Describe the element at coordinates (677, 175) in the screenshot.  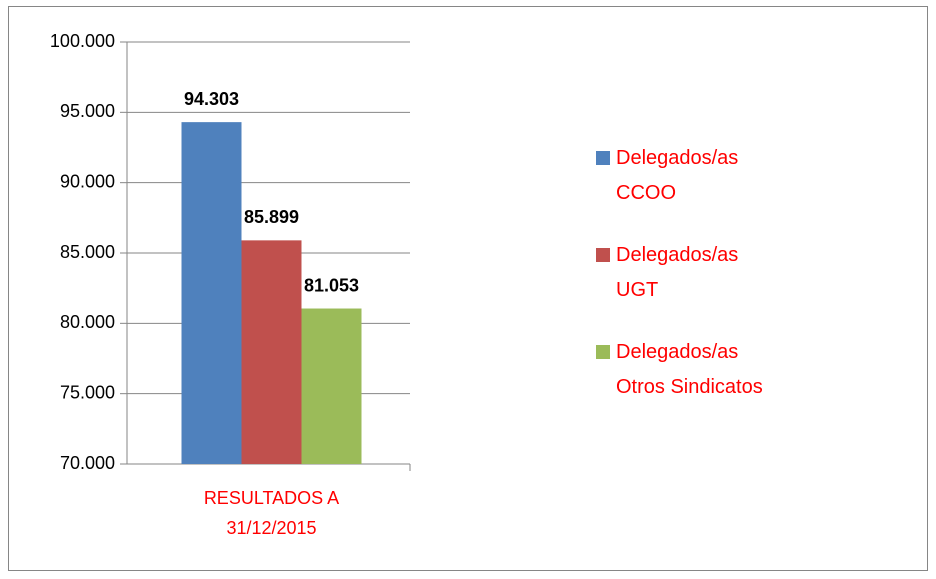
I see `legend-label: Delegados/as CCOO` at that location.